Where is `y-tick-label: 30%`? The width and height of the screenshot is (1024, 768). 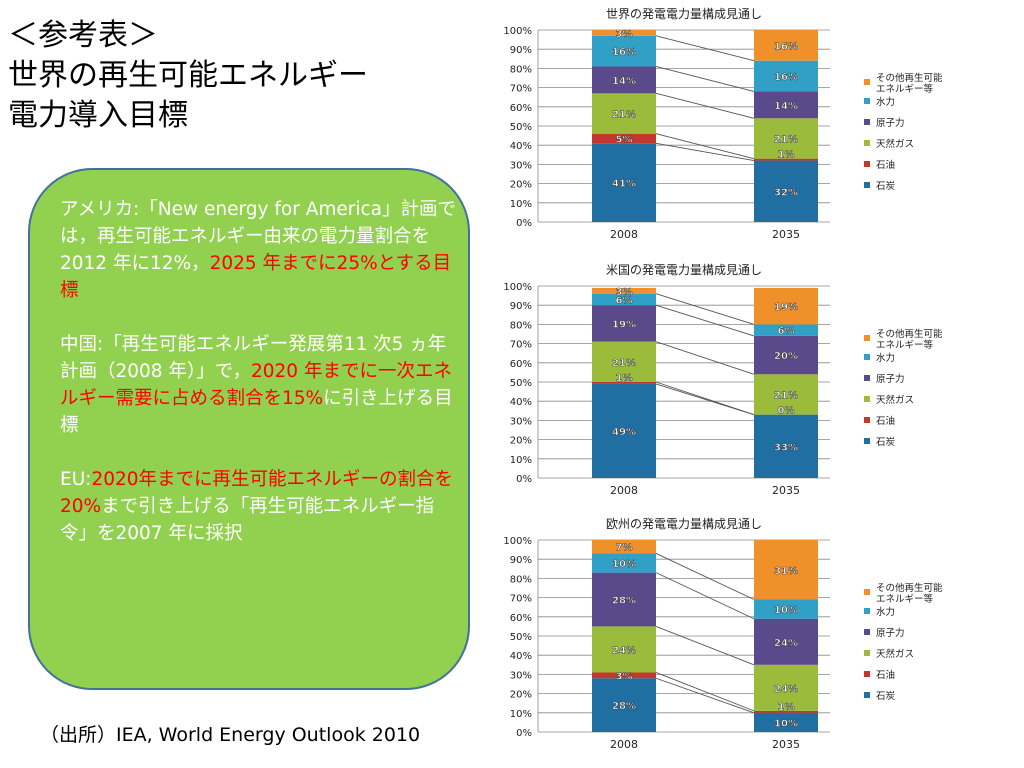 y-tick-label: 30% is located at coordinates (521, 421).